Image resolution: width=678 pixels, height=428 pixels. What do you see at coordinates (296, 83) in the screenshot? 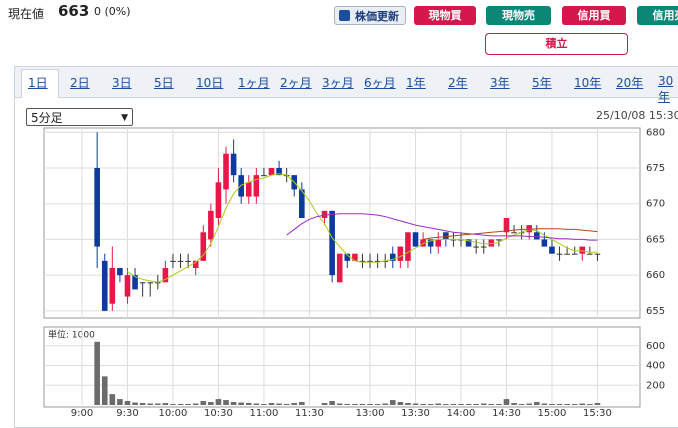
I see `tab: 2ヶ月` at bounding box center [296, 83].